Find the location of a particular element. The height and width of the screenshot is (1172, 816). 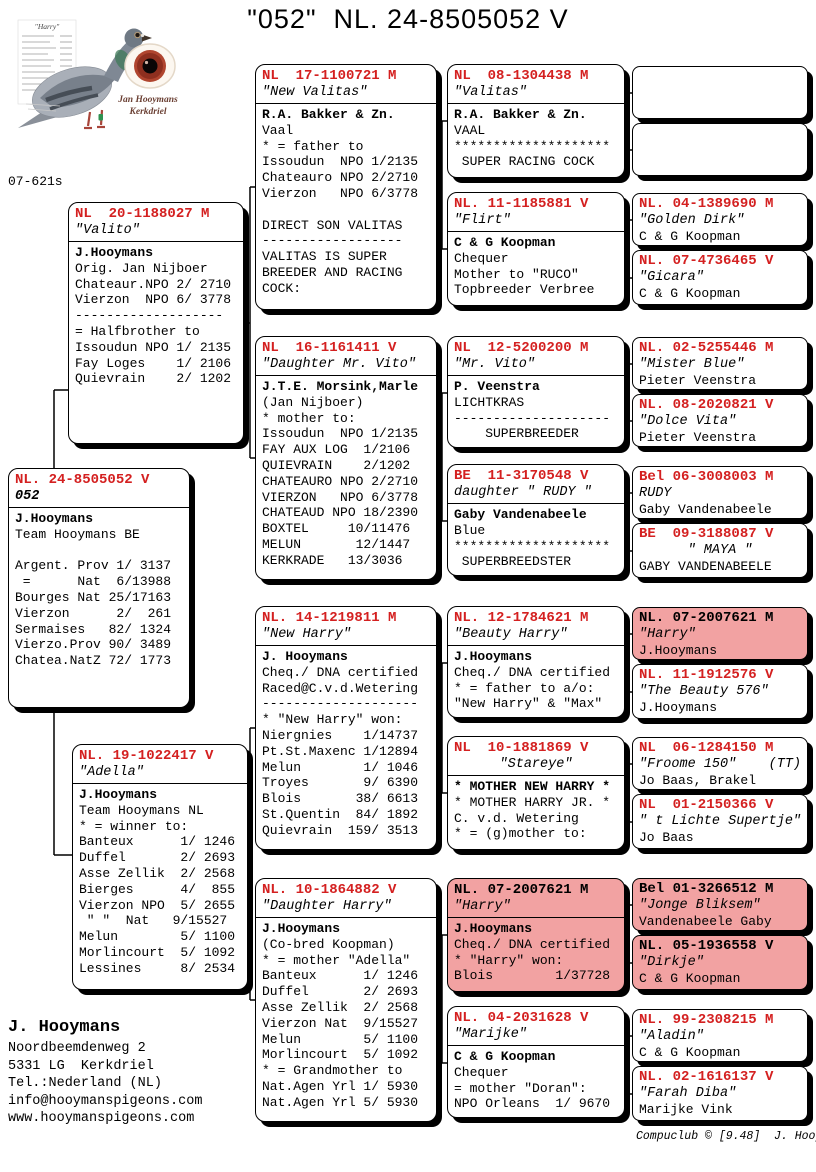

pigeon-name: " MAYA " is located at coordinates (720, 550).